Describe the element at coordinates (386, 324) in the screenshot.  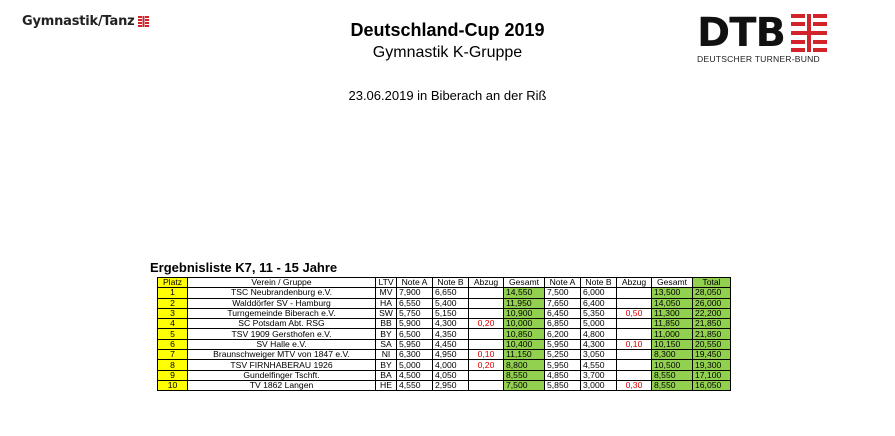
I see `ltv-cell: BB` at that location.